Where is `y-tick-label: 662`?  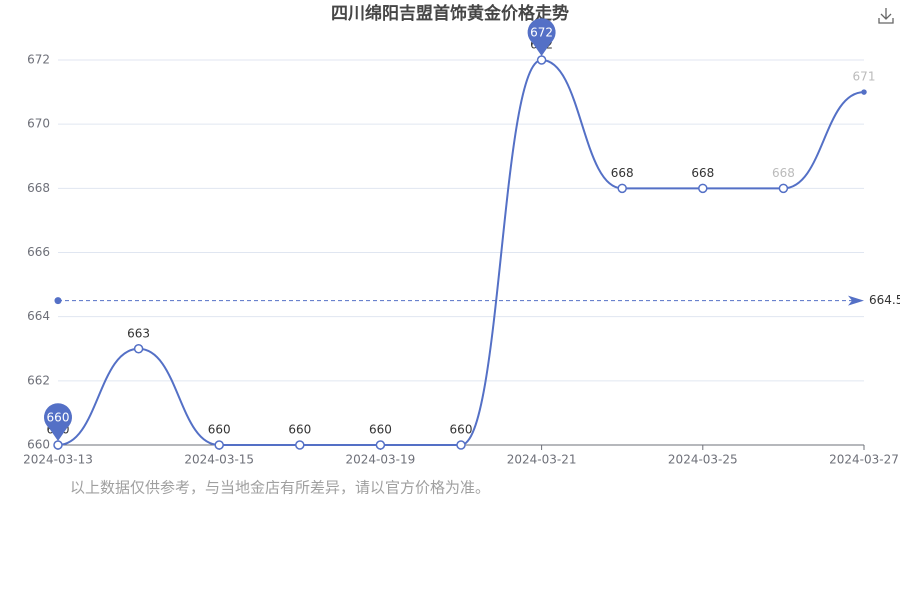
y-tick-label: 662 is located at coordinates (38, 380).